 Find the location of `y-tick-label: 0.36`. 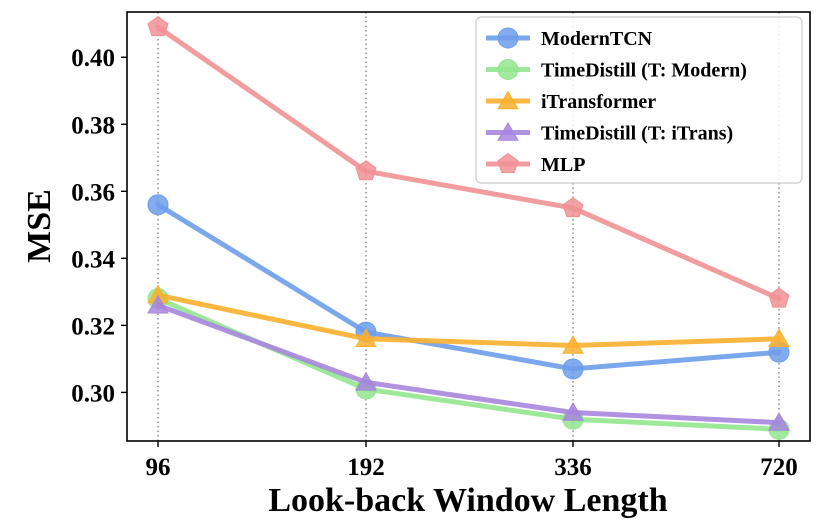

y-tick-label: 0.36 is located at coordinates (93, 192).